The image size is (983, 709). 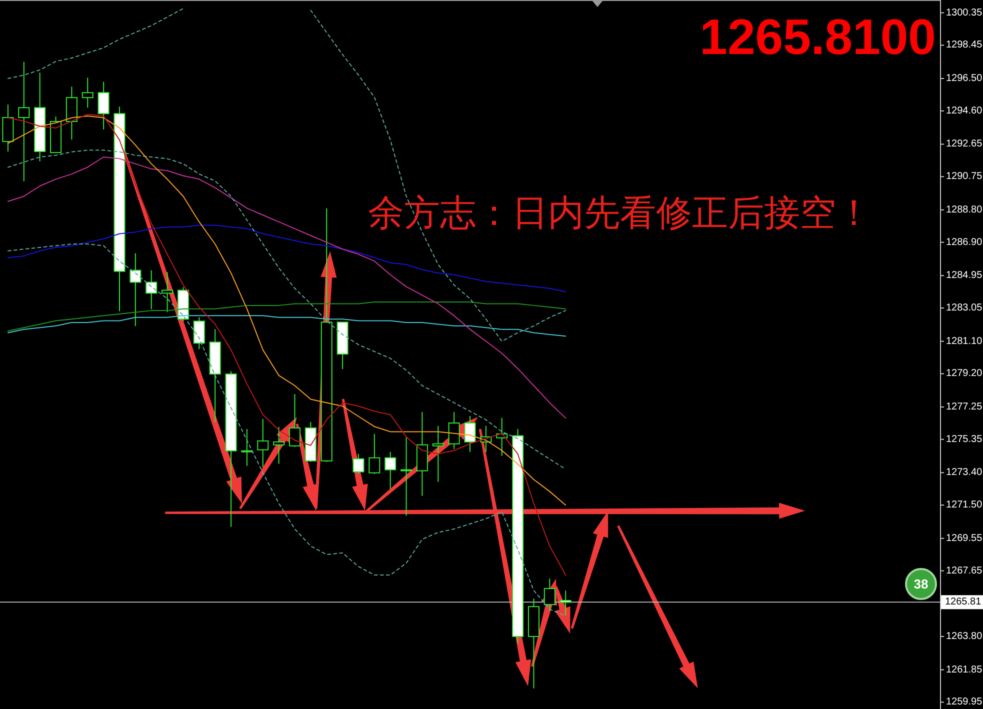 I want to click on ytick: 1269.55, so click(x=964, y=538).